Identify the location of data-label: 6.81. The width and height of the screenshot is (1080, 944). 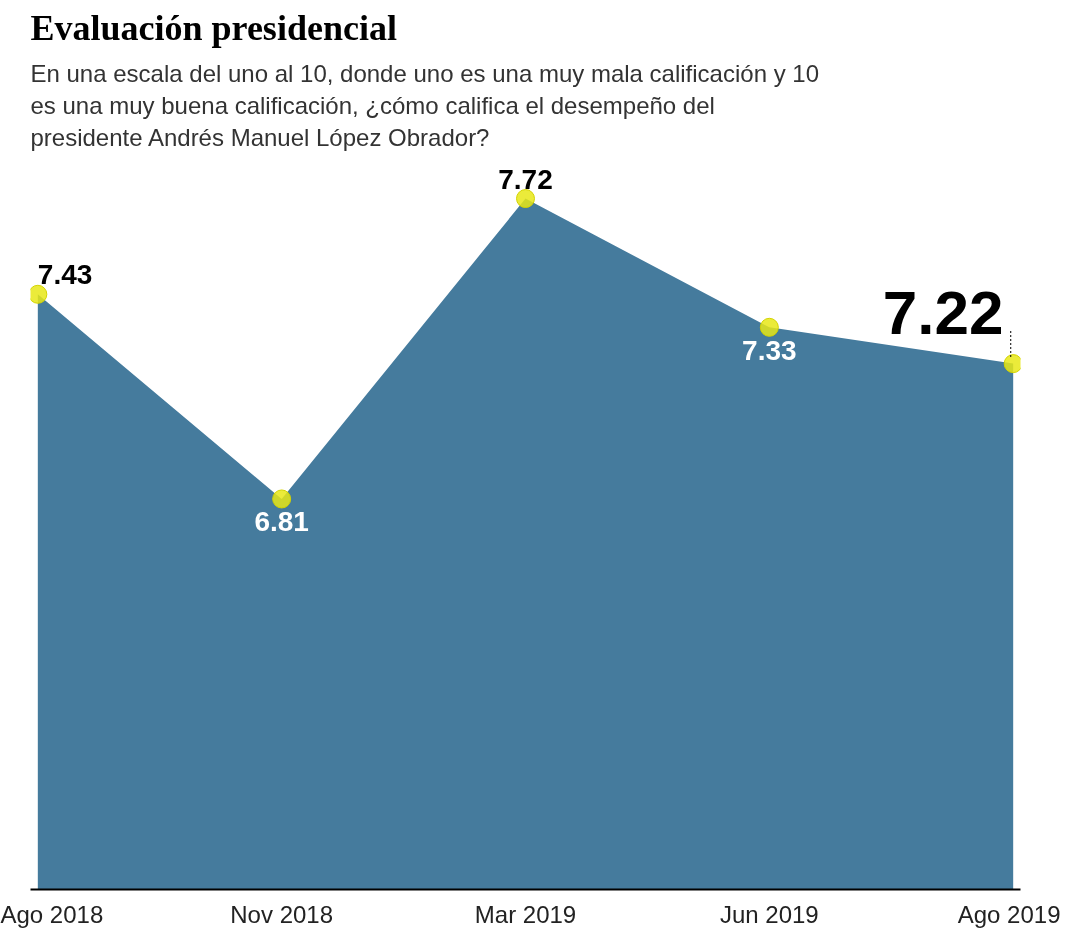
(281, 522).